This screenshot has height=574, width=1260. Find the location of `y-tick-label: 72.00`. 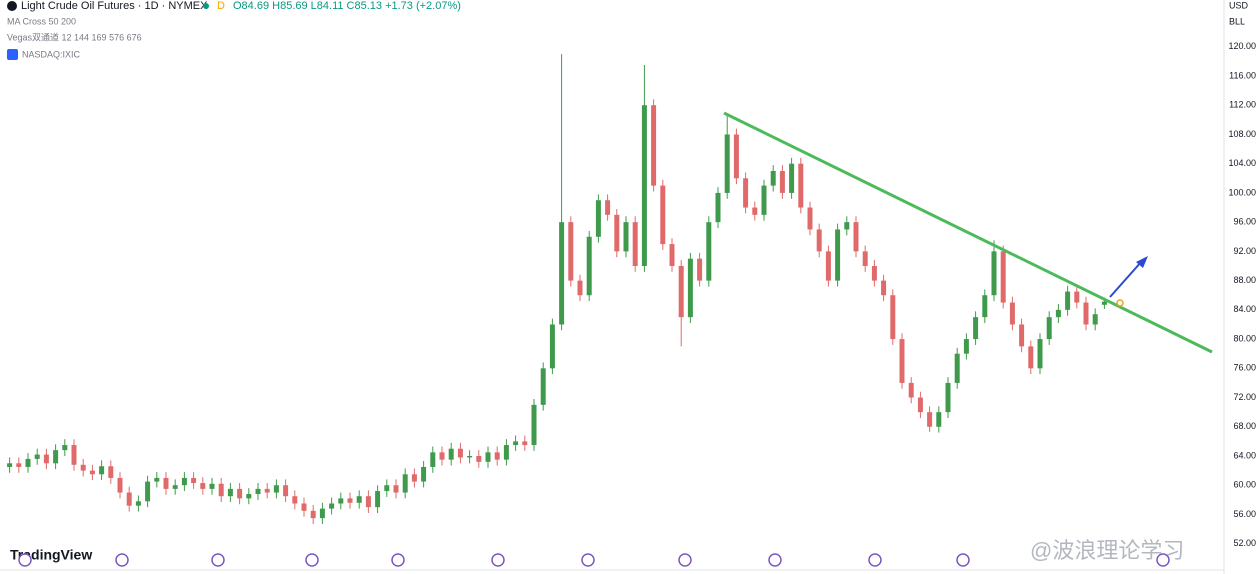

y-tick-label: 72.00 is located at coordinates (1244, 397).